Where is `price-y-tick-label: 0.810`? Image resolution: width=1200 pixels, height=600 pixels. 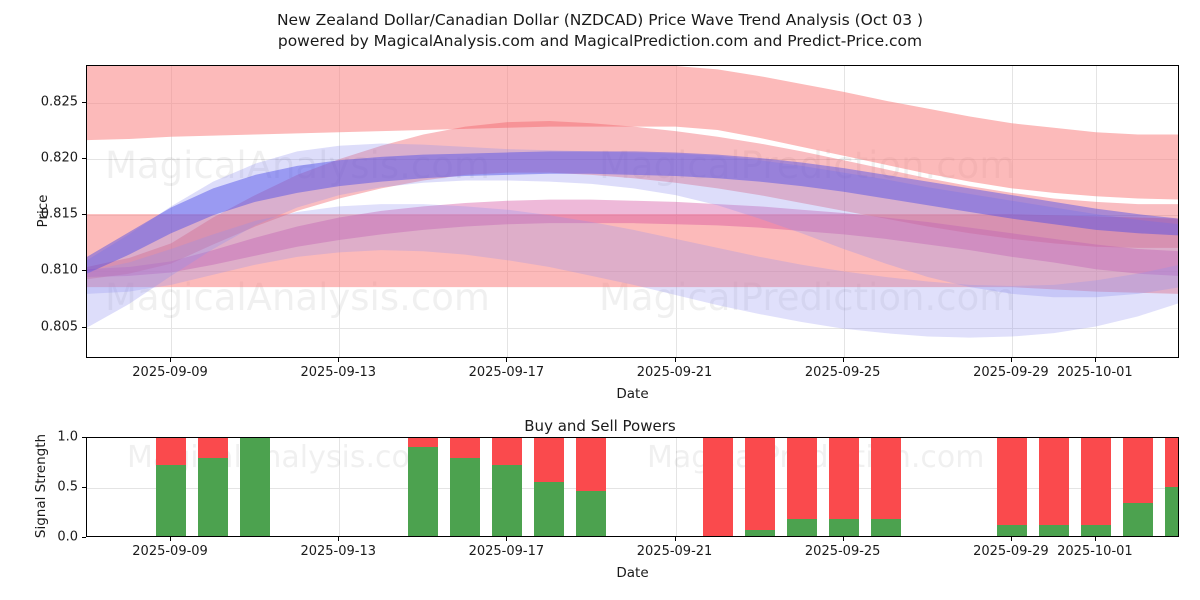 price-y-tick-label: 0.810 is located at coordinates (59, 270).